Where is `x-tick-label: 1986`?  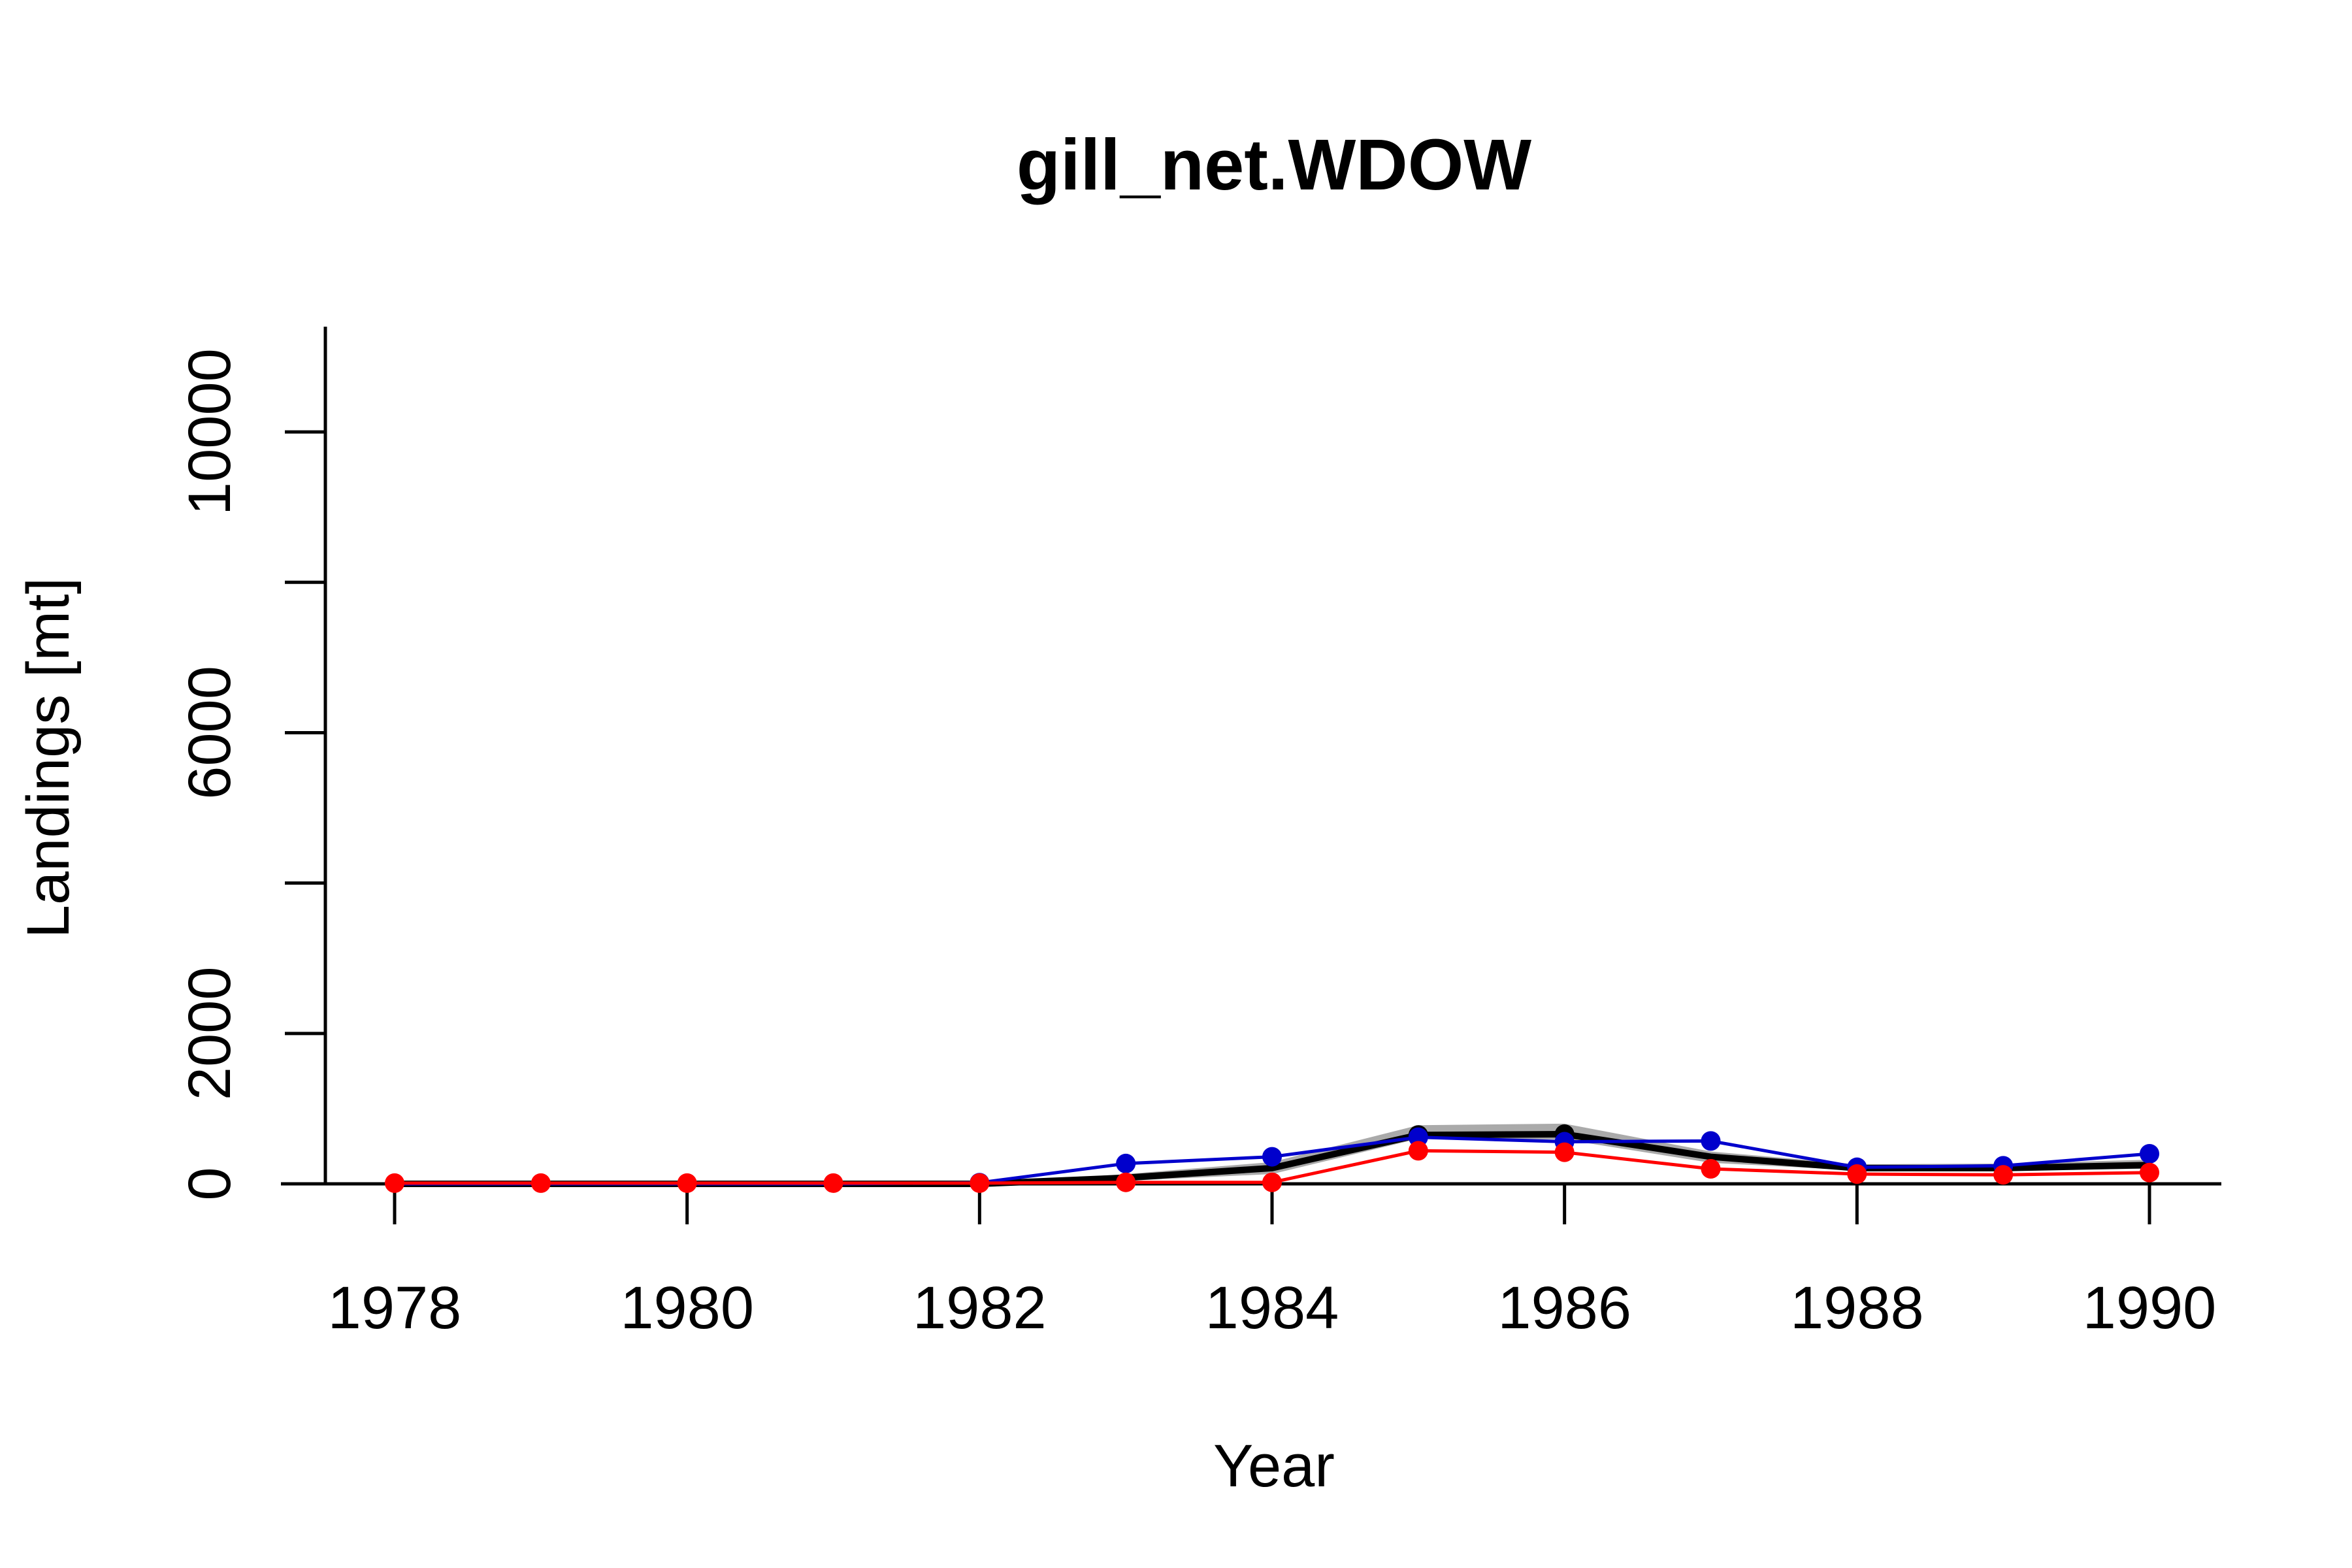
x-tick-label: 1986 is located at coordinates (1564, 1308).